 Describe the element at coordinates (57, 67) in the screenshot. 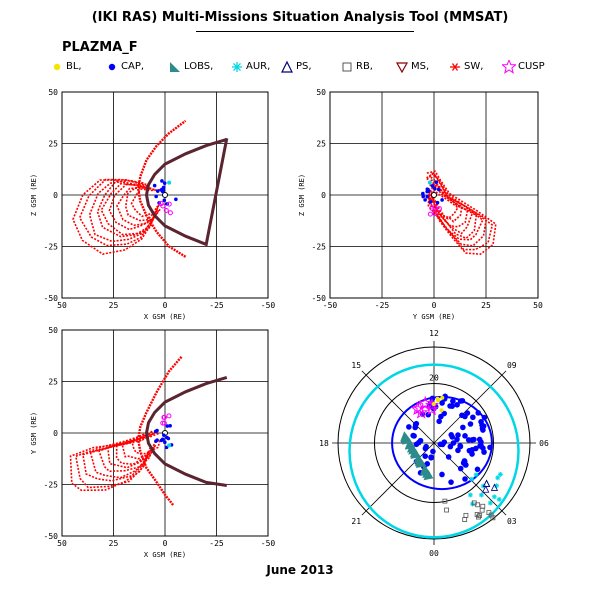

I see `legend-symbol-dot-icon` at that location.